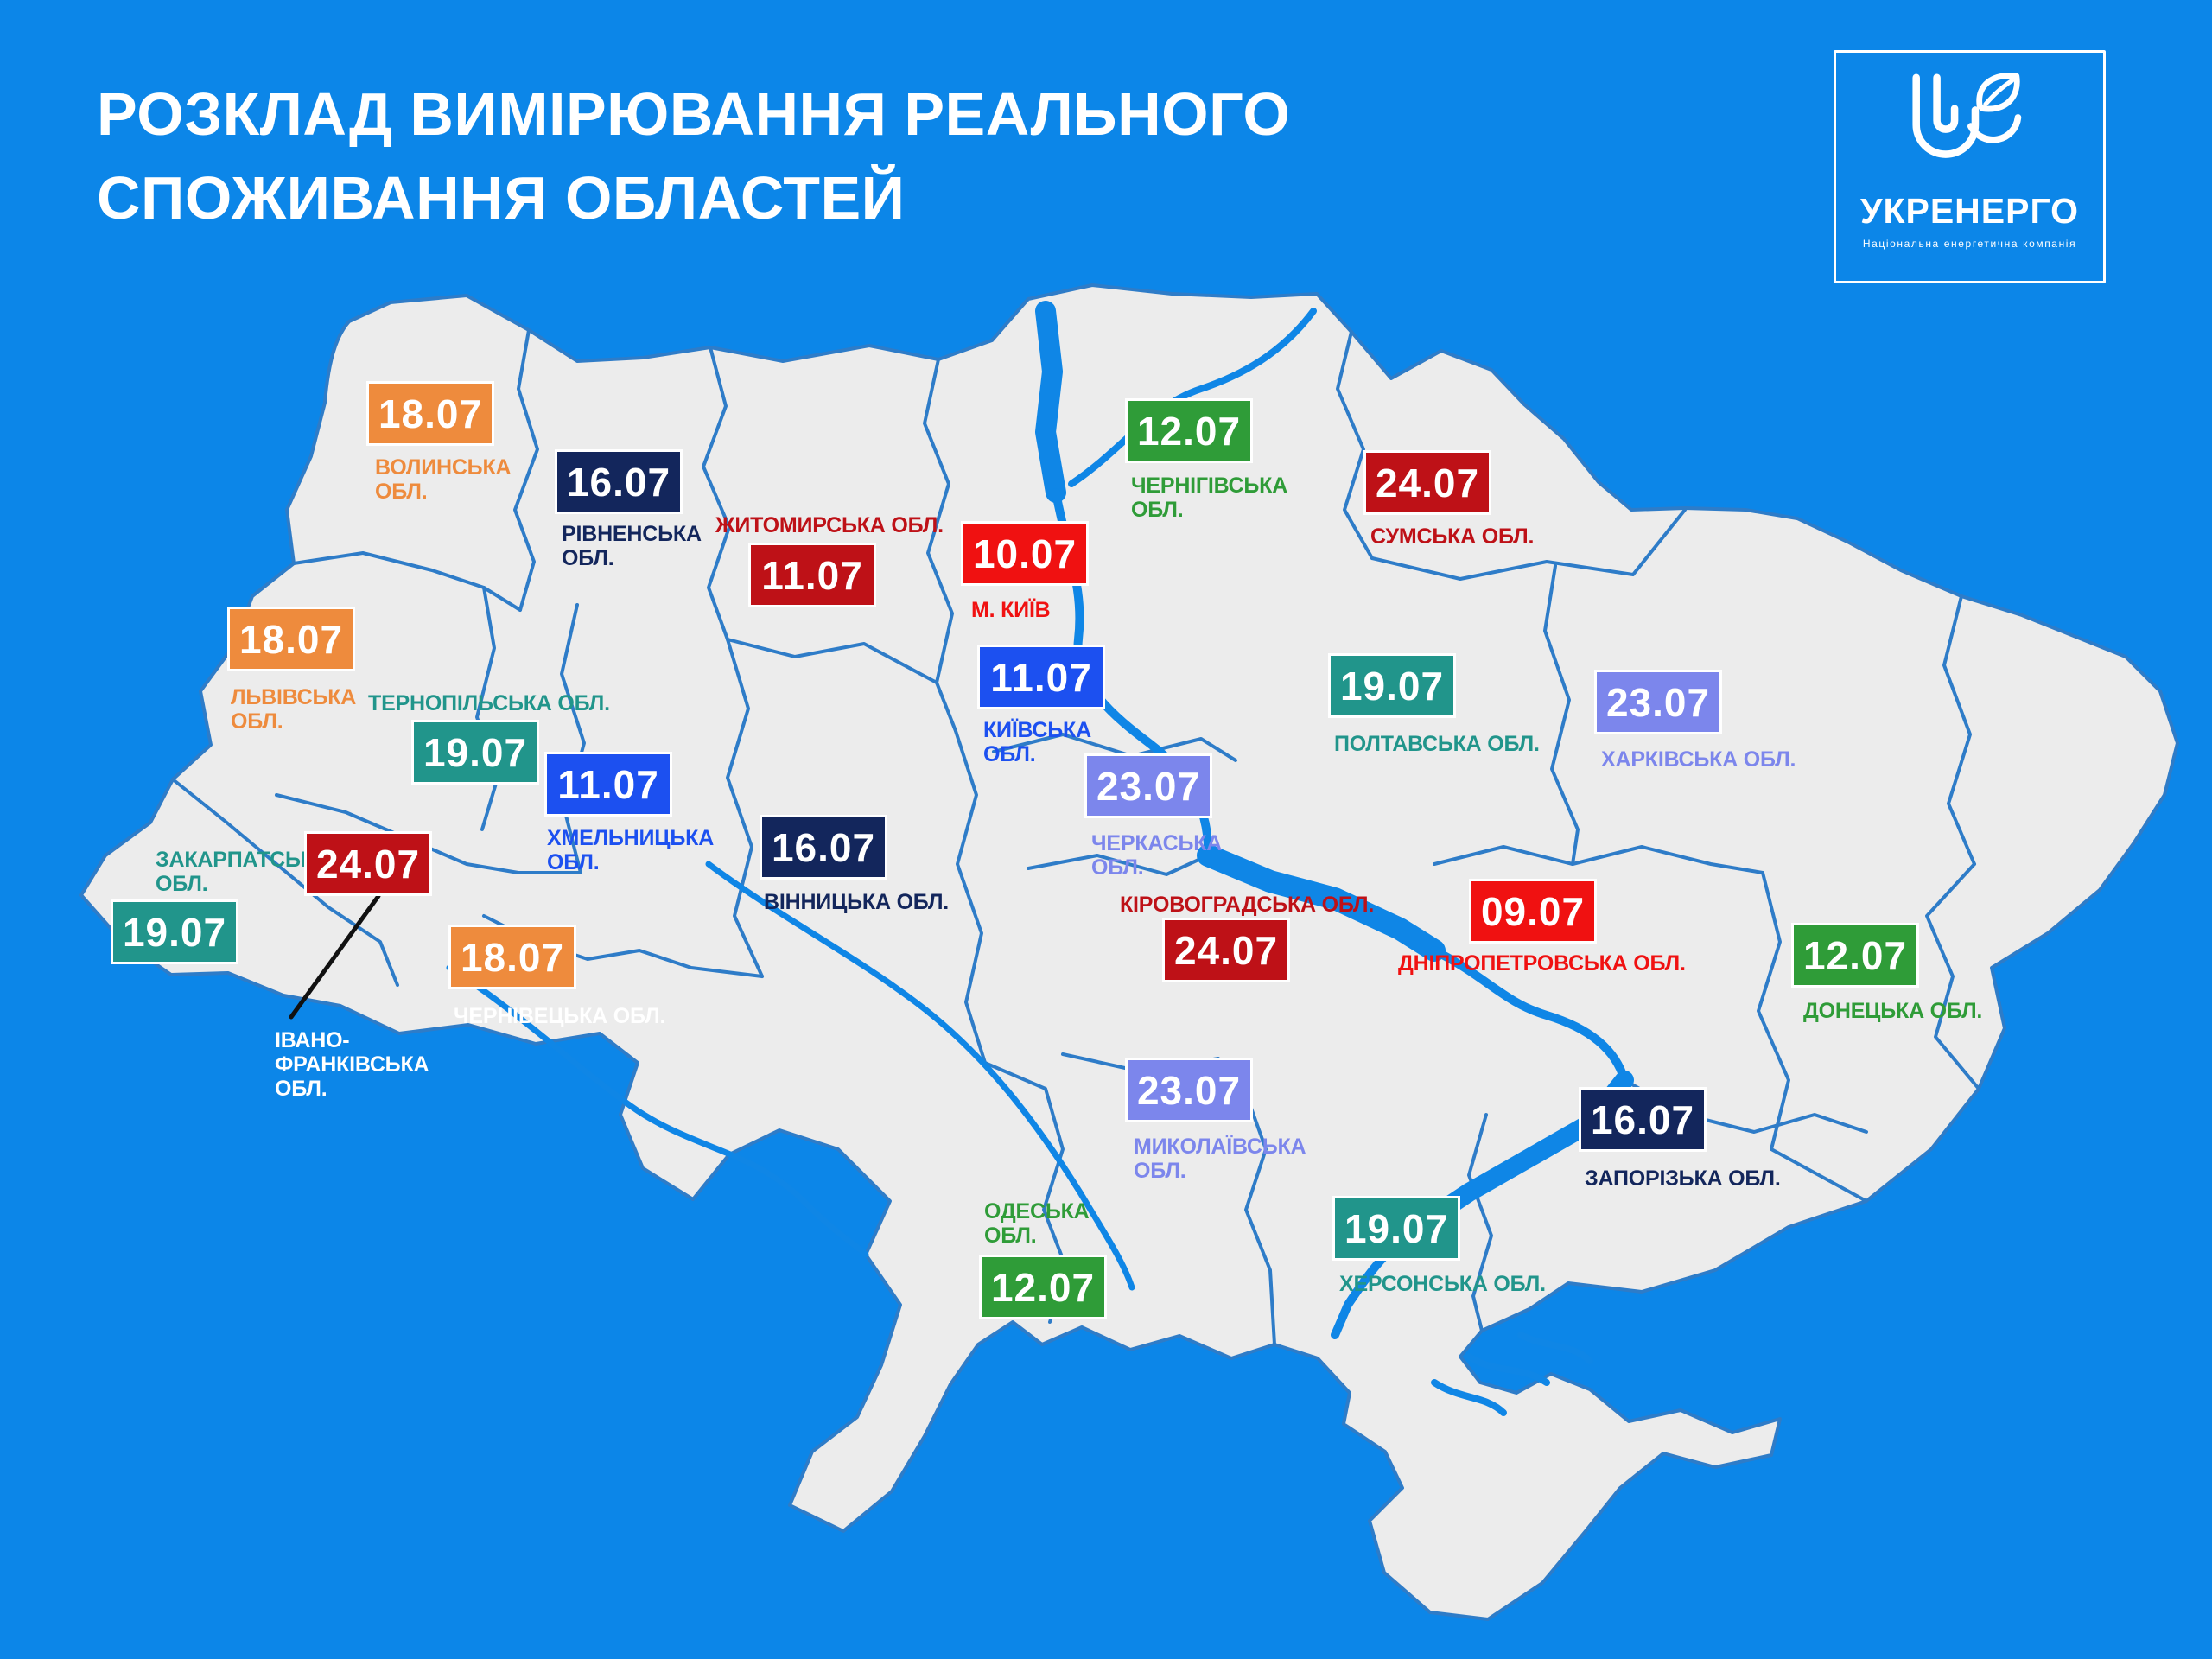 Image resolution: width=2212 pixels, height=1659 pixels. Describe the element at coordinates (1542, 963) in the screenshot. I see `region-label: ДНІПРОПЕТРОВСЬКА ОБЛ.` at that location.